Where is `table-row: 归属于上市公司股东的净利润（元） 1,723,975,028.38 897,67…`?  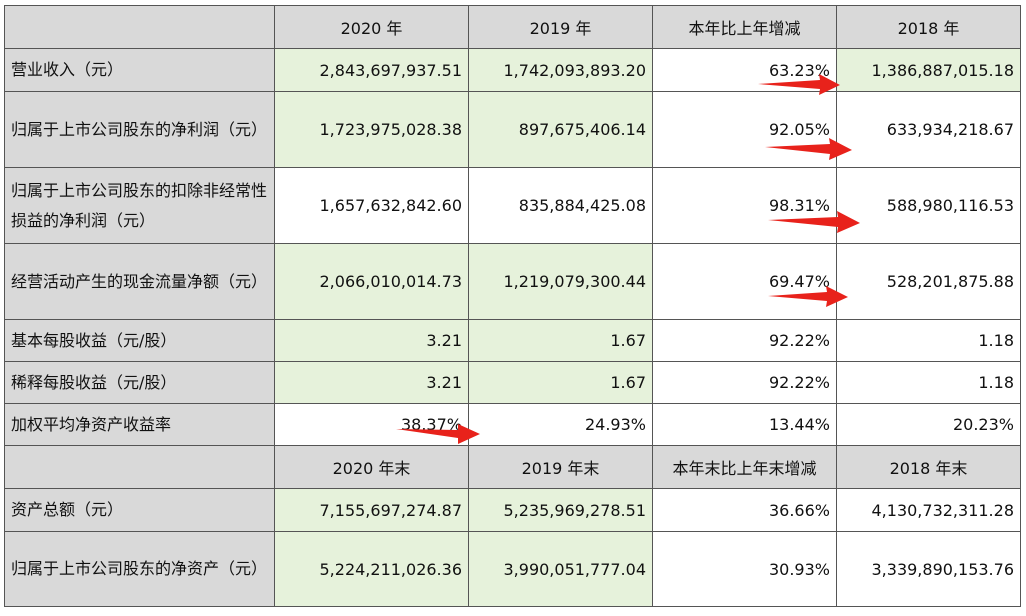
table-row: 归属于上市公司股东的净利润（元） 1,723,975,028.38 897,67… is located at coordinates (512, 129).